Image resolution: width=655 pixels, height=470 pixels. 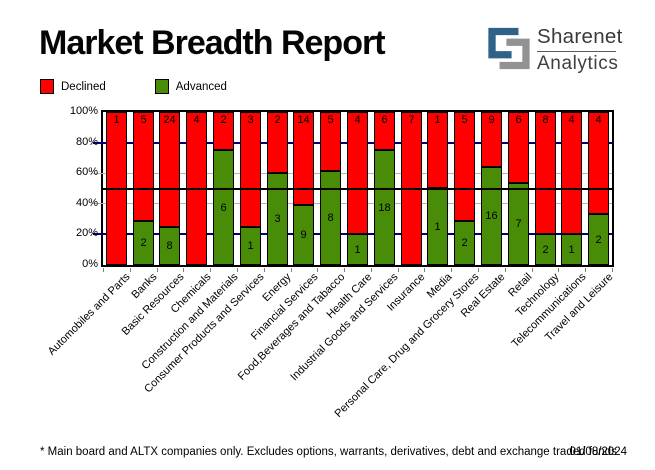 What do you see at coordinates (161, 86) in the screenshot?
I see `legend-swatch-advanced` at bounding box center [161, 86].